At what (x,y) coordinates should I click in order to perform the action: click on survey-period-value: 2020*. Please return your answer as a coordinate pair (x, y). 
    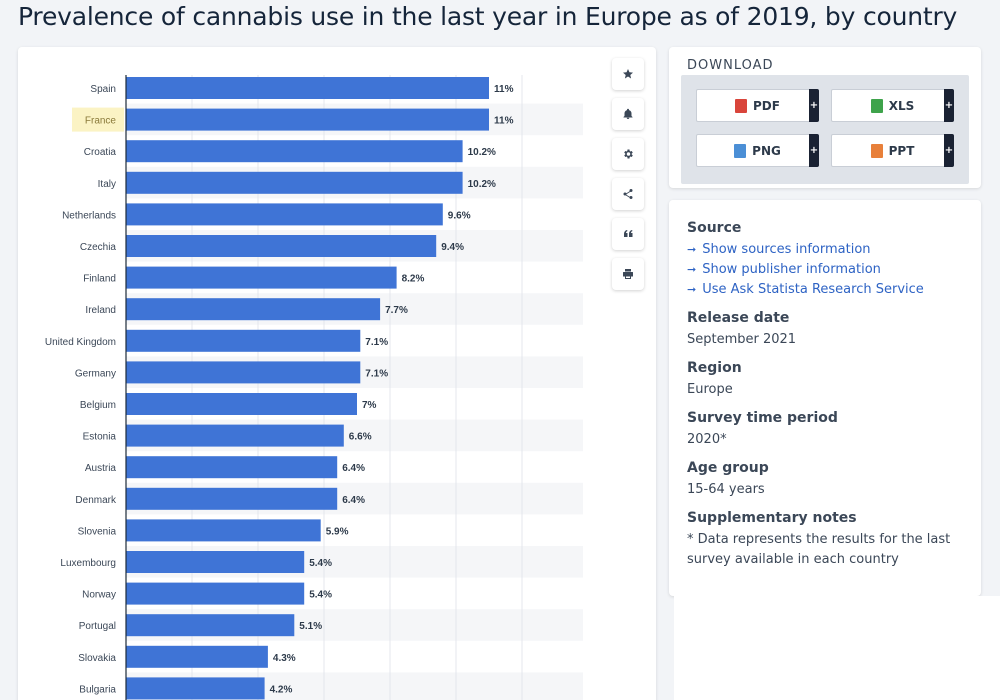
    Looking at the image, I should click on (707, 439).